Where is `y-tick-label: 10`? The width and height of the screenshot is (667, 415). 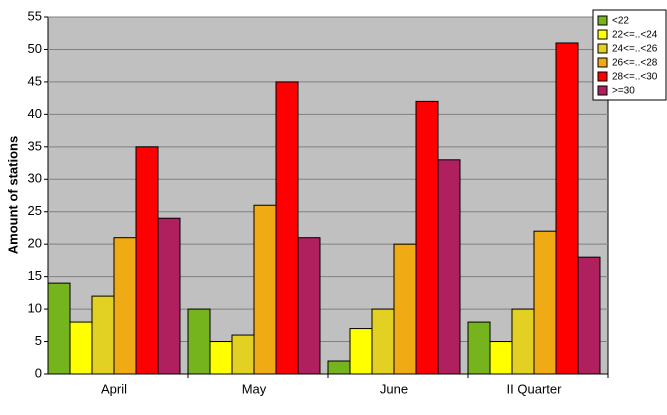 y-tick-label: 10 is located at coordinates (35, 308).